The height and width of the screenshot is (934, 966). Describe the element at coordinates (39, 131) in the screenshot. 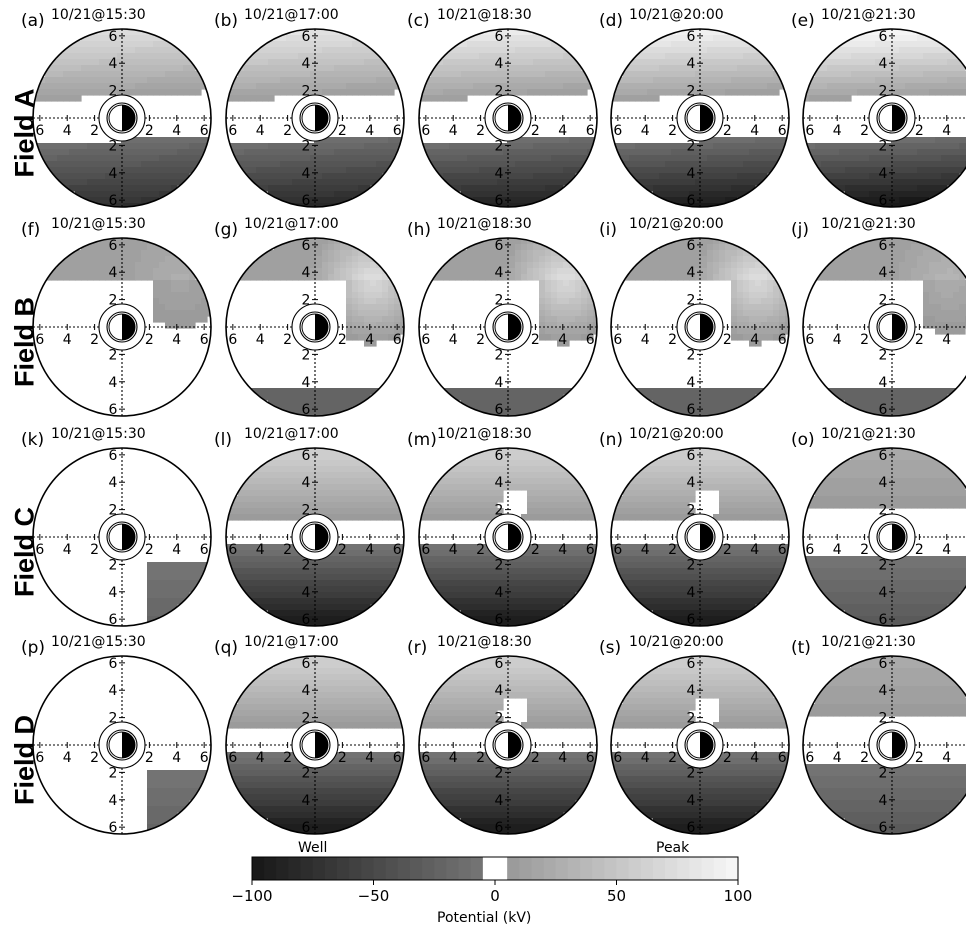

I see `horizontal-tick-label: 6` at that location.